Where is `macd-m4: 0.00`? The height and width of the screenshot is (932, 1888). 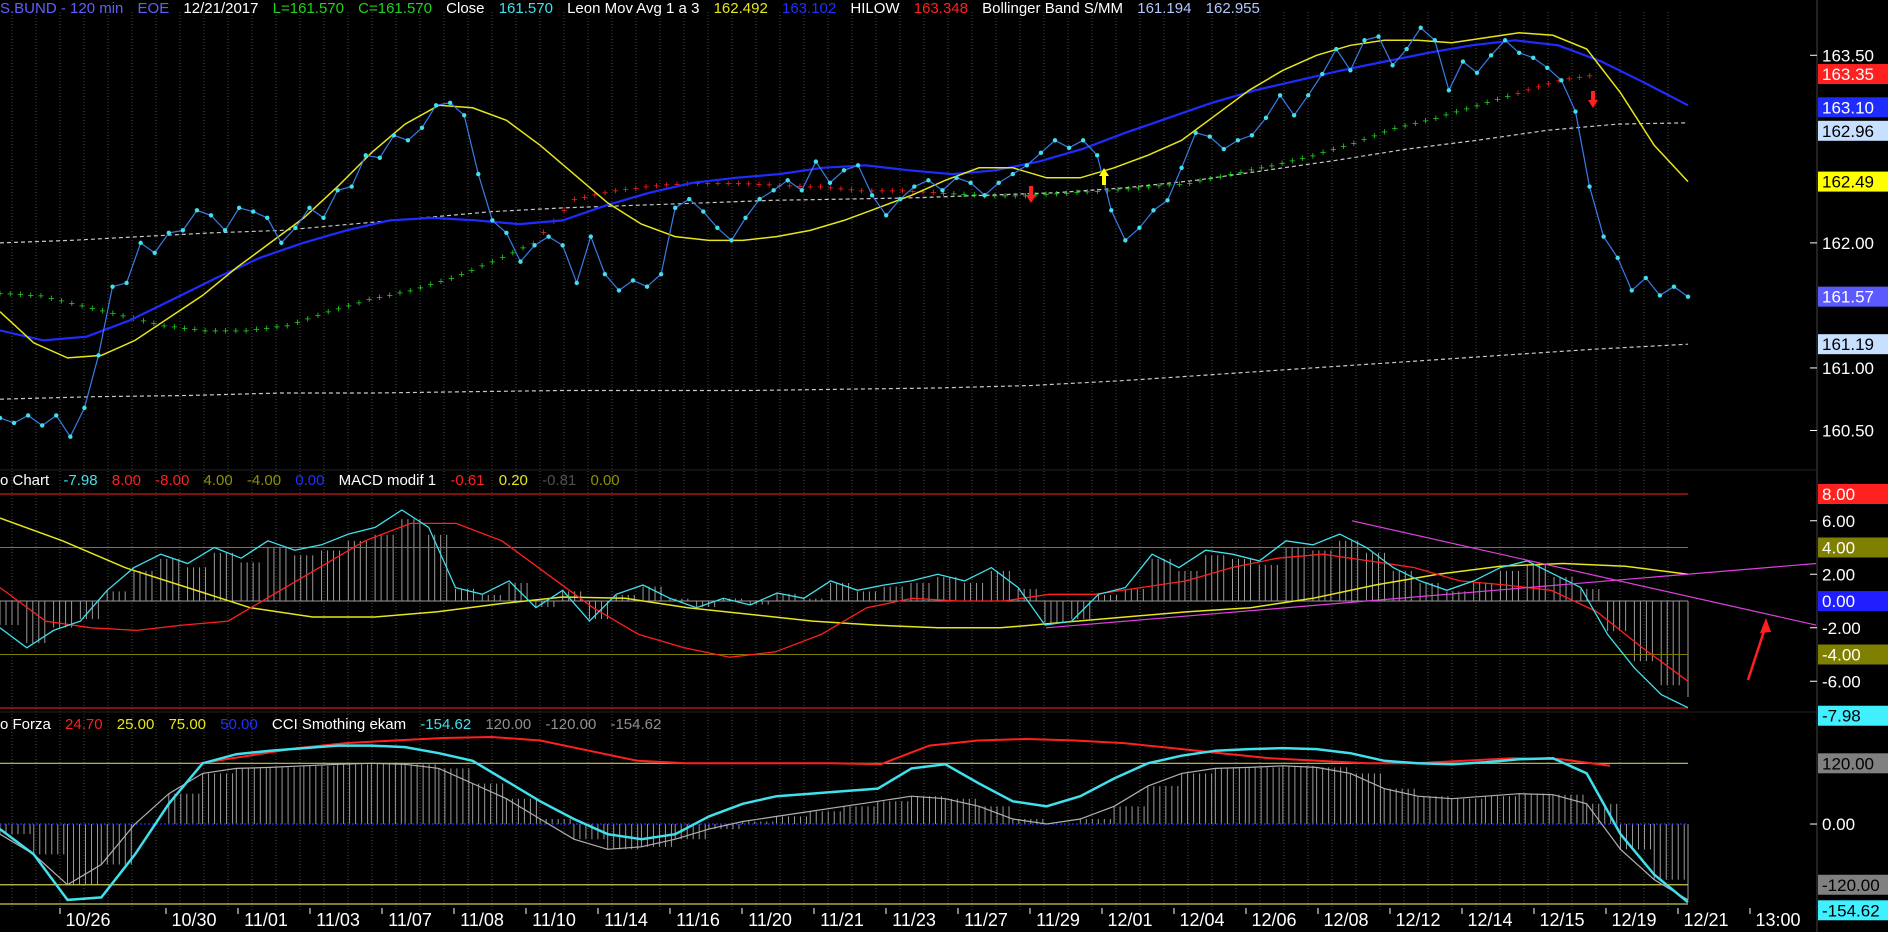 macd-m4: 0.00 is located at coordinates (605, 480).